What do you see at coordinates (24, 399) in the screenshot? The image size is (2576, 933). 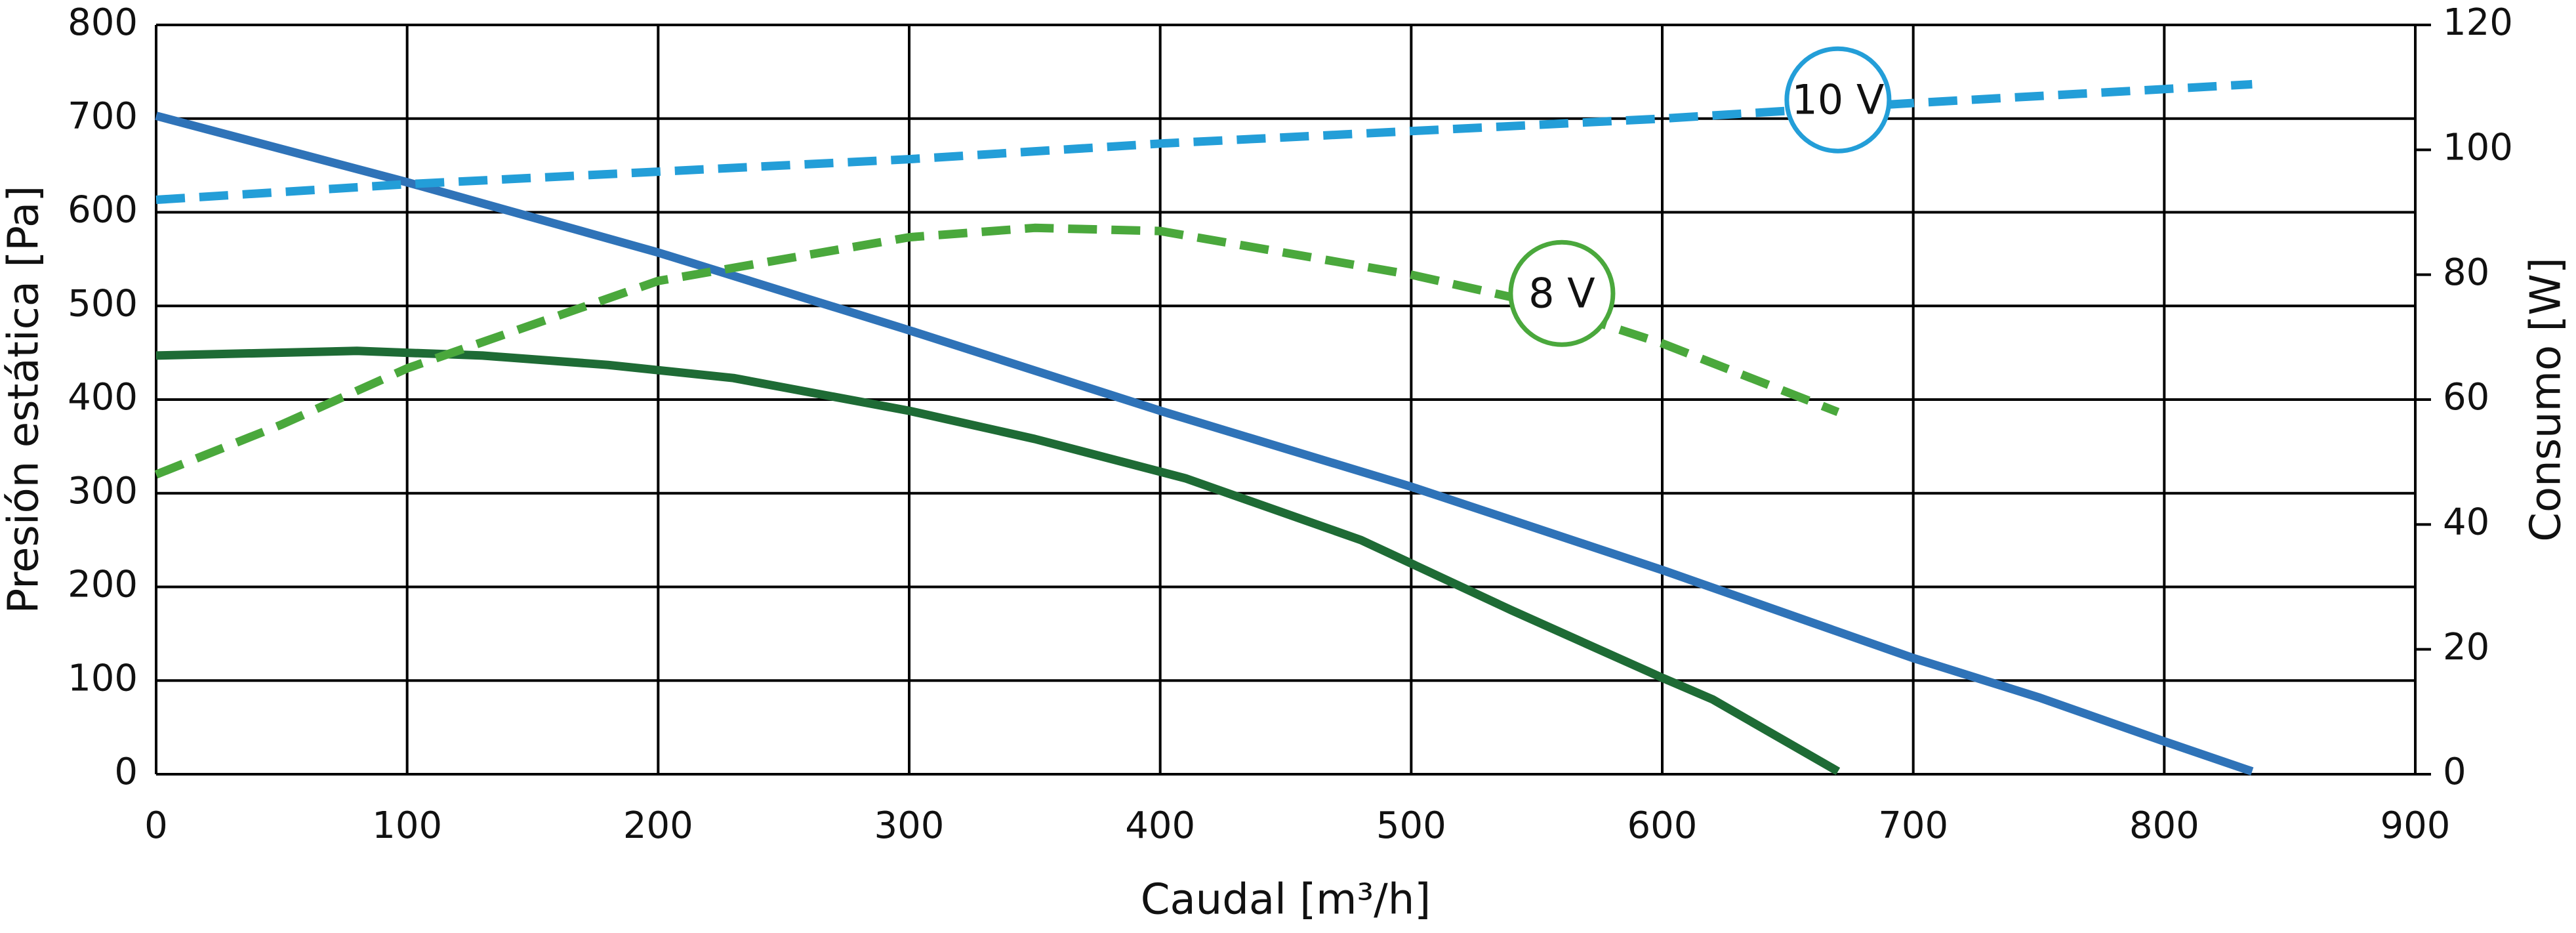 I see `y-axis-label: Presión estática [Pa]` at bounding box center [24, 399].